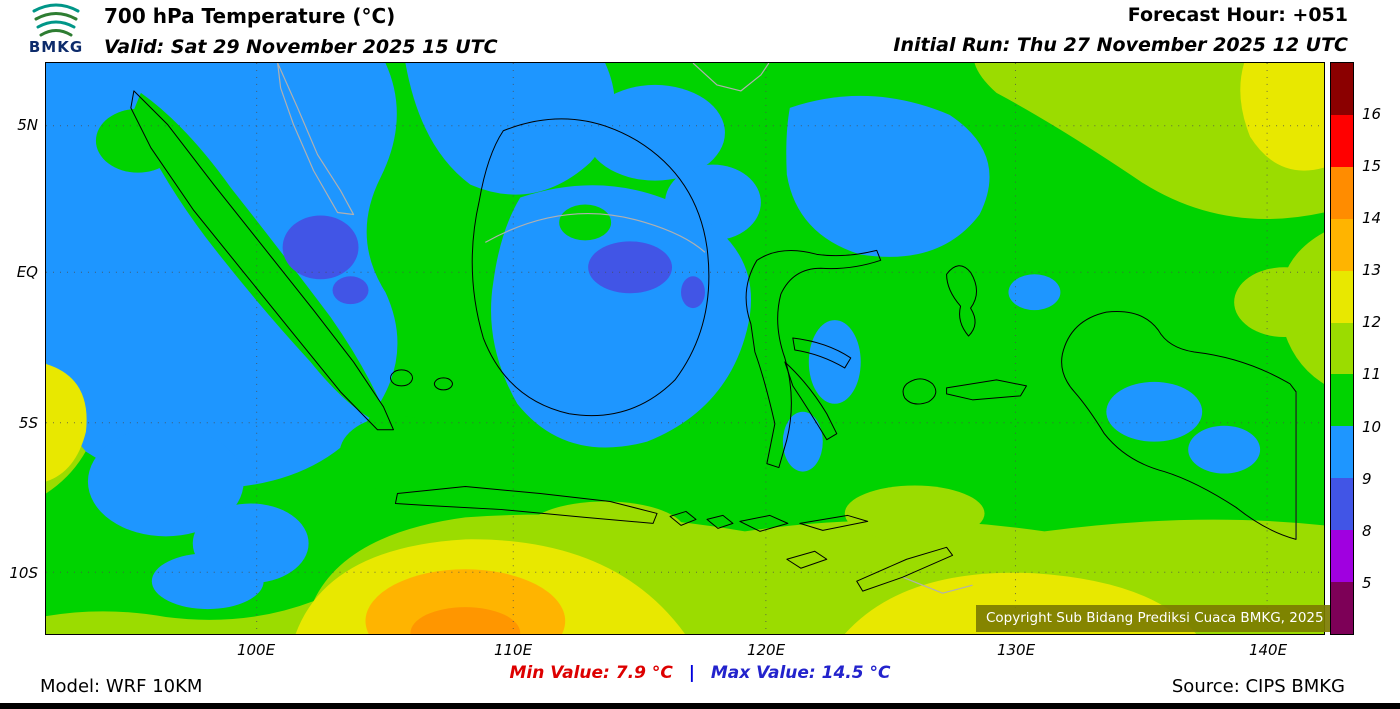 The width and height of the screenshot is (1400, 709). What do you see at coordinates (27, 125) in the screenshot?
I see `lat-tick-5n: 5N` at bounding box center [27, 125].